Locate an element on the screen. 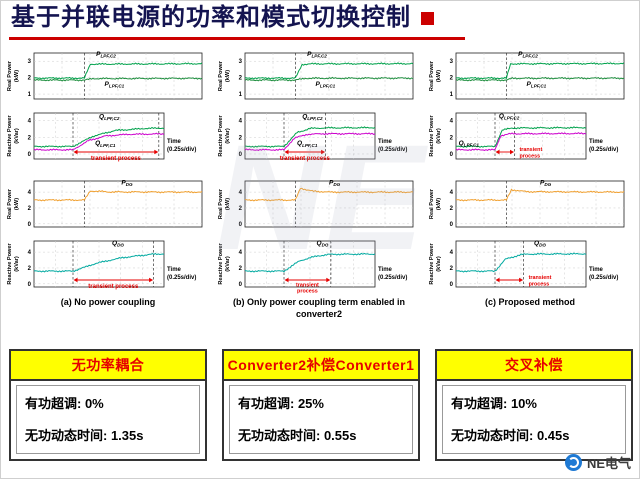 The width and height of the screenshot is (640, 479). figure-caption: (c) Proposed method is located at coordinates (529, 302).